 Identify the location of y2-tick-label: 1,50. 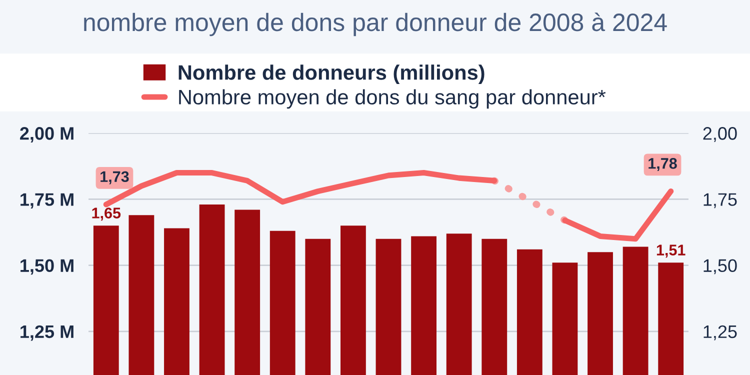
(720, 266).